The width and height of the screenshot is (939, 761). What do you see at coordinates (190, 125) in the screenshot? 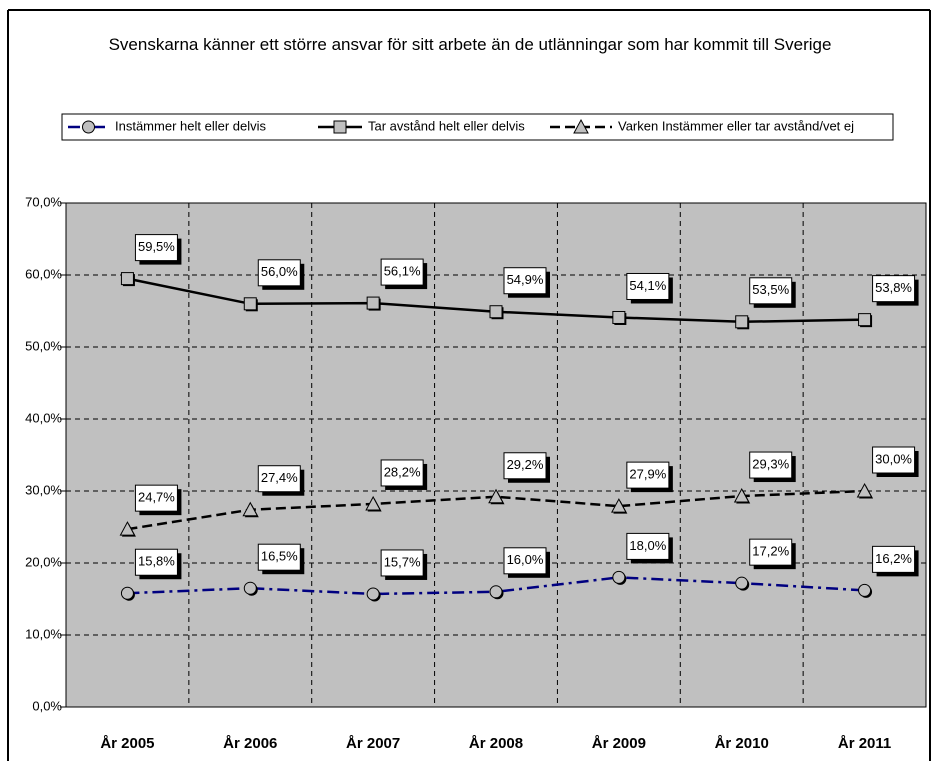
I see `legend-label: Instämmer helt eller delvis` at bounding box center [190, 125].